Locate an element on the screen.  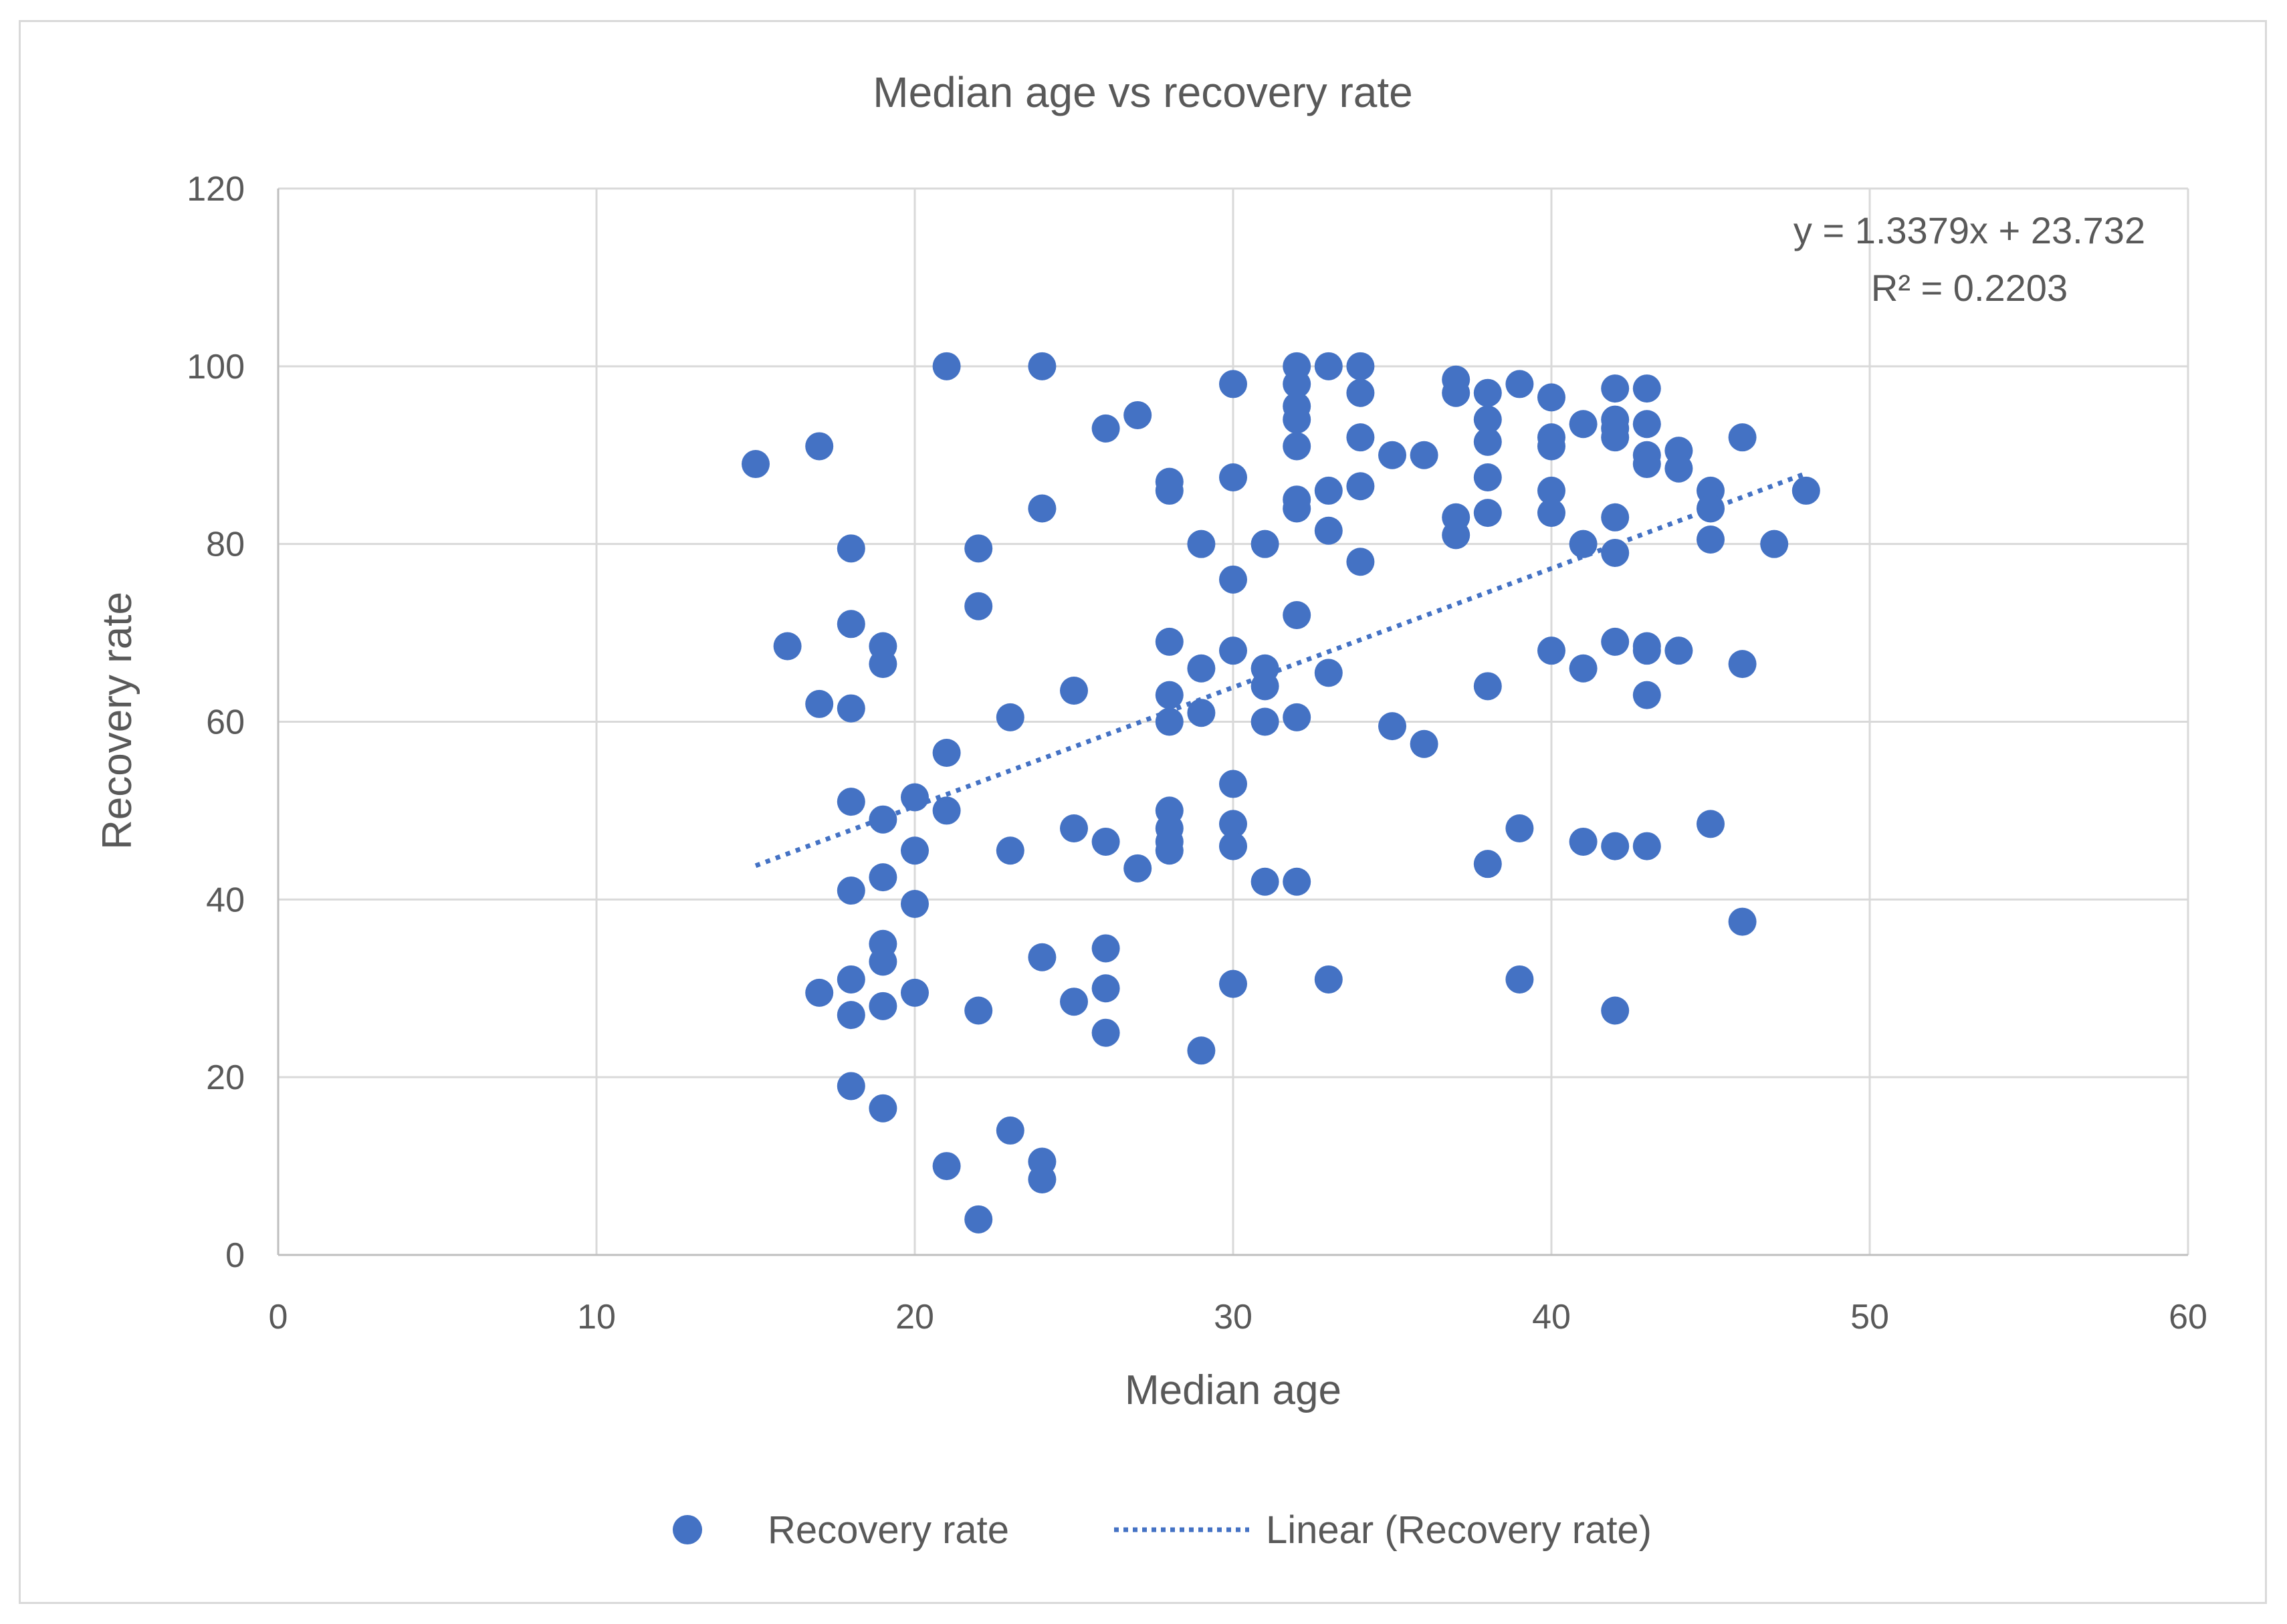
trendline-equation: y = 1.3379x + 23.732 is located at coordinates (1969, 230).